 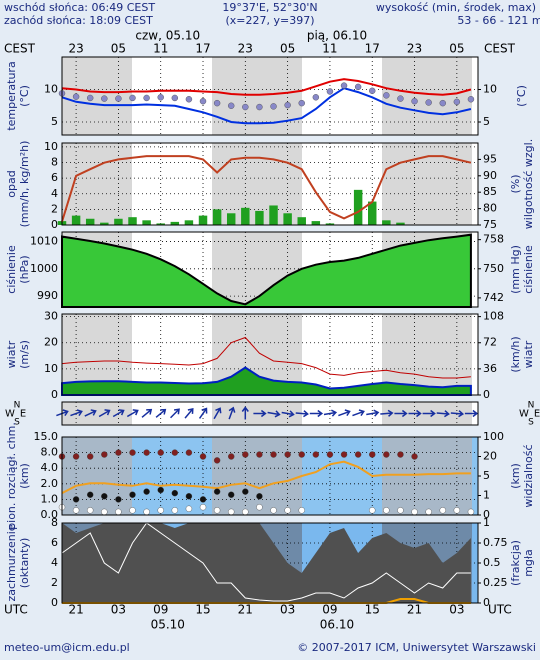 What do you see at coordinates (515, 183) in the screenshot?
I see `y2-axis-label: (%)` at bounding box center [515, 183].